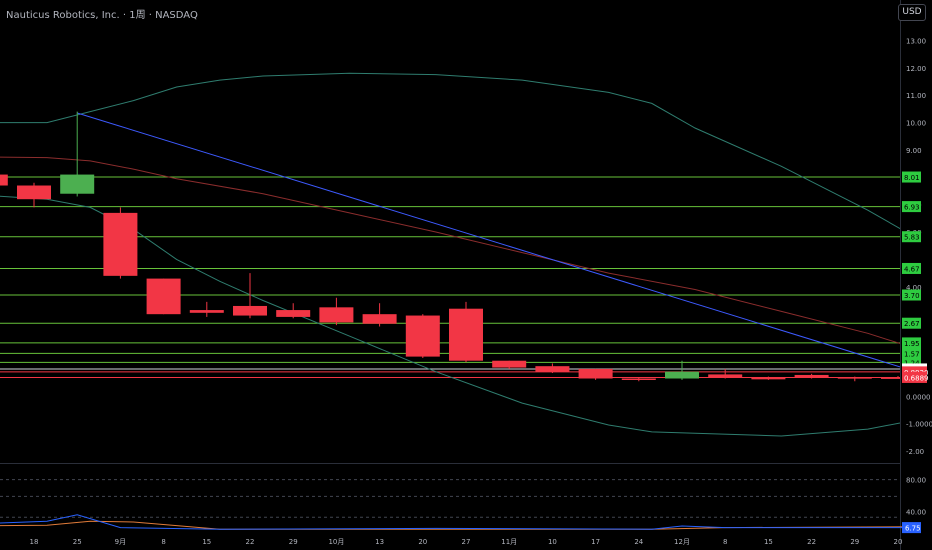  I want to click on x-tick-label: 17, so click(595, 542).